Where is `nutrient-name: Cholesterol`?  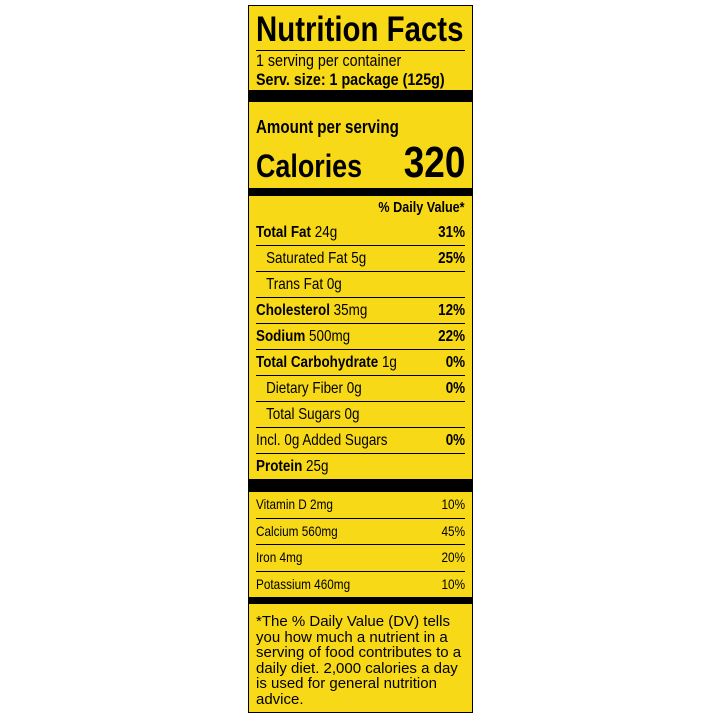 nutrient-name: Cholesterol is located at coordinates (293, 310).